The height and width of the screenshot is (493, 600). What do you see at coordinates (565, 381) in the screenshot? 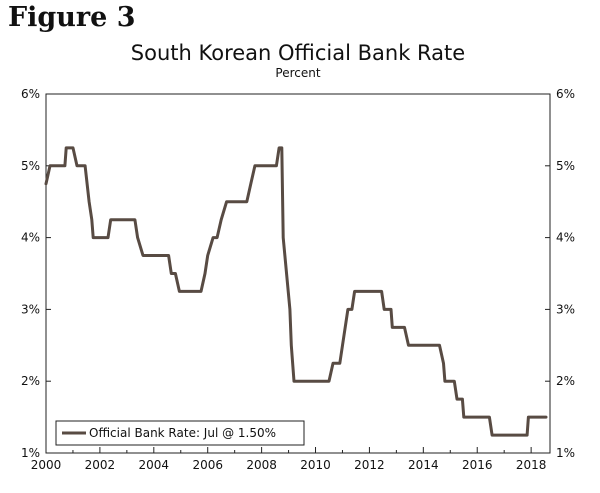
I see `y-tick-label-right: 2%` at bounding box center [565, 381].